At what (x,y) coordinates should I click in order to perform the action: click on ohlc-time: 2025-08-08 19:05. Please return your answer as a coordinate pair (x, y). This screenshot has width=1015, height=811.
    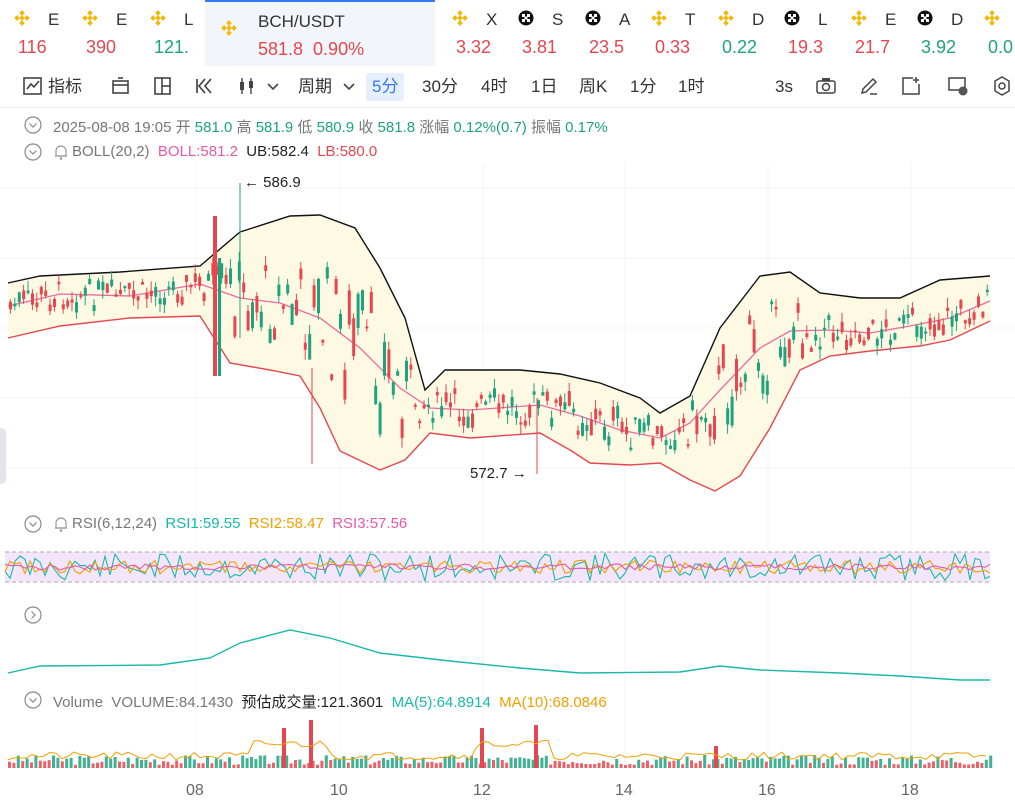
    Looking at the image, I should click on (112, 127).